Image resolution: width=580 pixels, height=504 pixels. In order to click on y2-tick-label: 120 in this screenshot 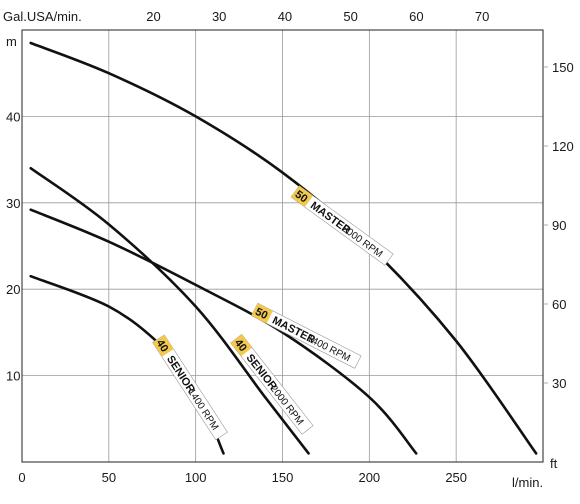, I will do `click(563, 146)`.